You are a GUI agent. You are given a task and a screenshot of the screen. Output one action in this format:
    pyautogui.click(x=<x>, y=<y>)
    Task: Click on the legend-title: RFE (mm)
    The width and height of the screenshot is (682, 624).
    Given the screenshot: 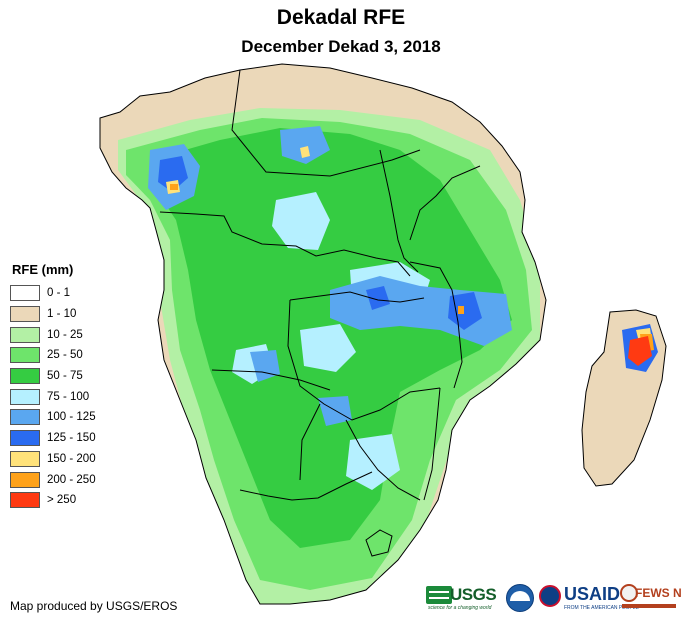 What is the action you would take?
    pyautogui.click(x=43, y=269)
    